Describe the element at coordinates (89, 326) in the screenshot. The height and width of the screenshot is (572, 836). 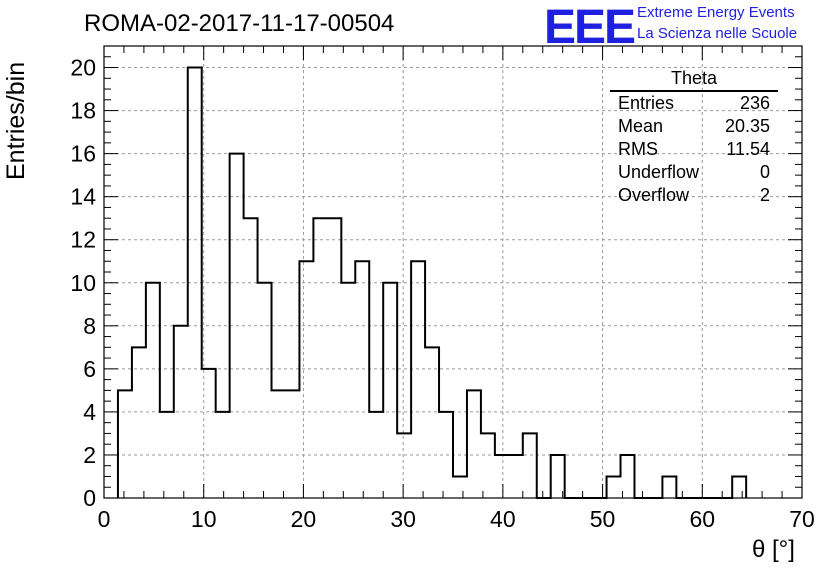
I see `y-tick-label: 8` at that location.